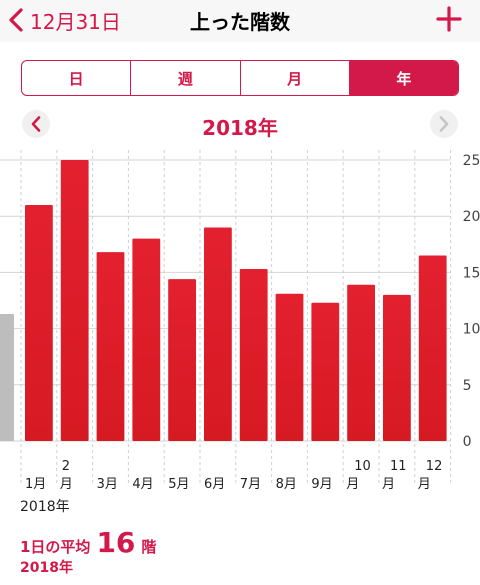 Image resolution: width=480 pixels, height=585 pixels. Describe the element at coordinates (184, 78) in the screenshot. I see `segment-week: 週` at that location.